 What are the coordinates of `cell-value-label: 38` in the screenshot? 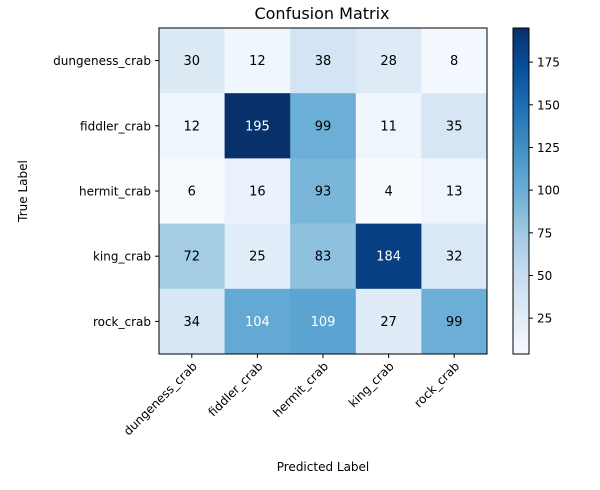 It's located at (323, 61).